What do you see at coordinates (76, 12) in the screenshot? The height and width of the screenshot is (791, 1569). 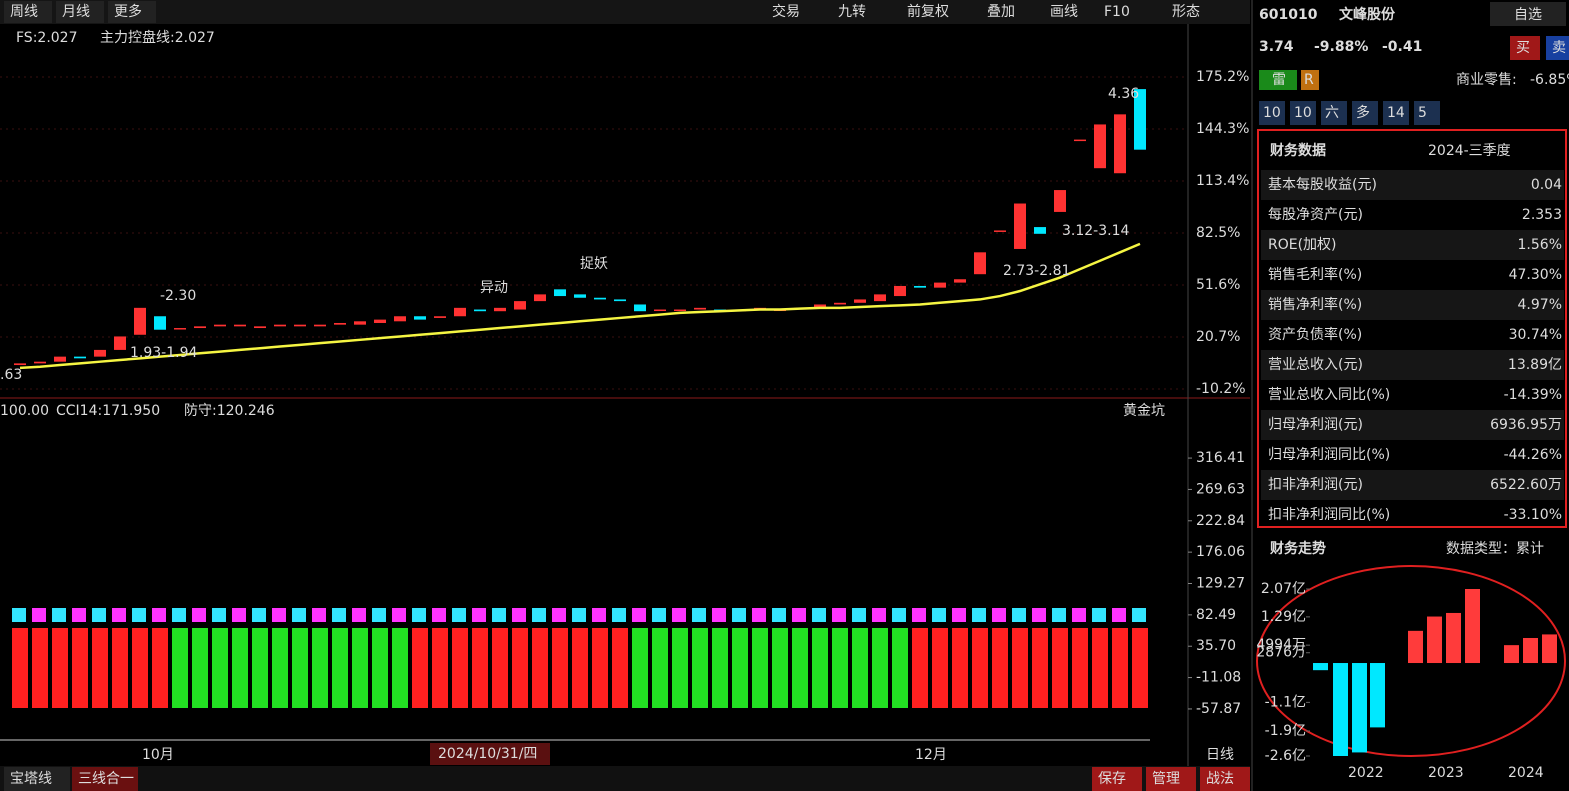 I see `toolbar-button: 月线` at bounding box center [76, 12].